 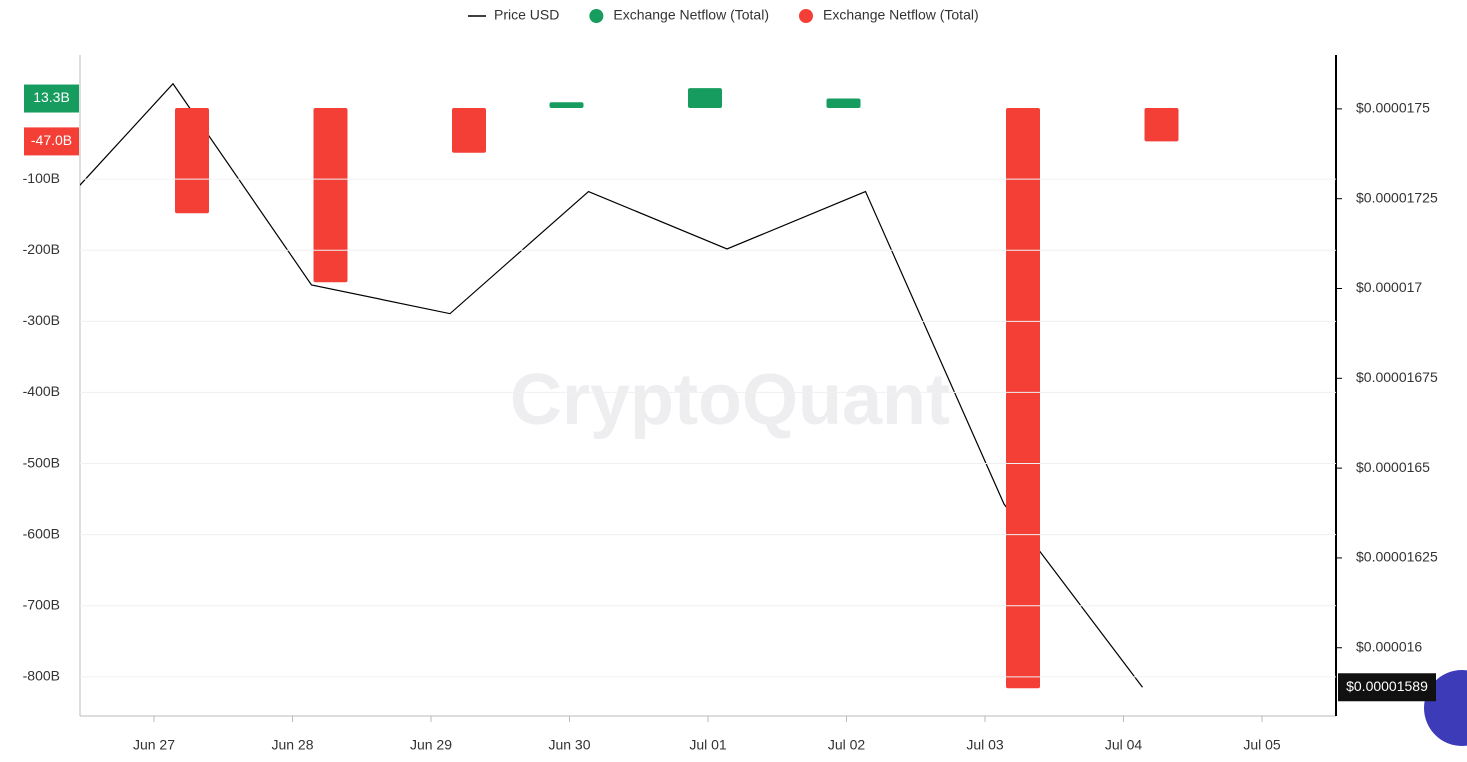 What do you see at coordinates (41, 604) in the screenshot?
I see `y-tick-label: -700B` at bounding box center [41, 604].